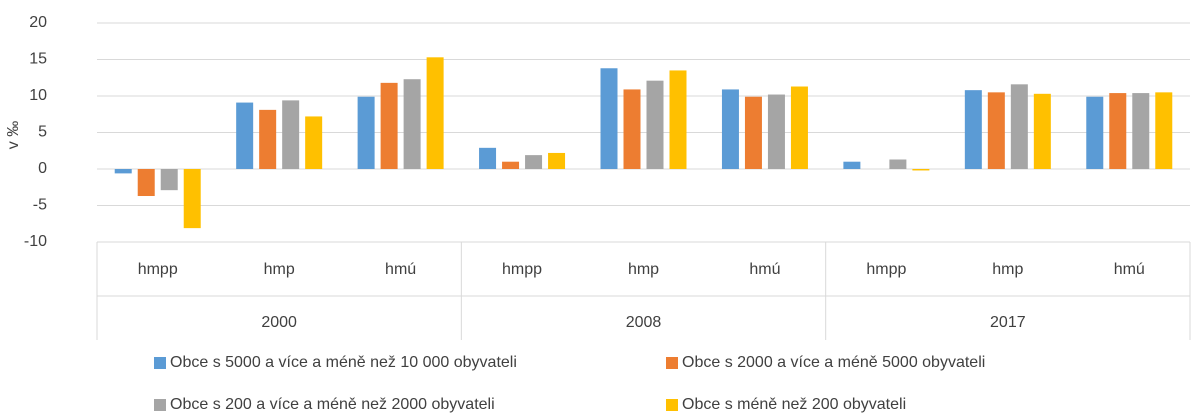  I want to click on y-tick-label: -10, so click(35, 241).